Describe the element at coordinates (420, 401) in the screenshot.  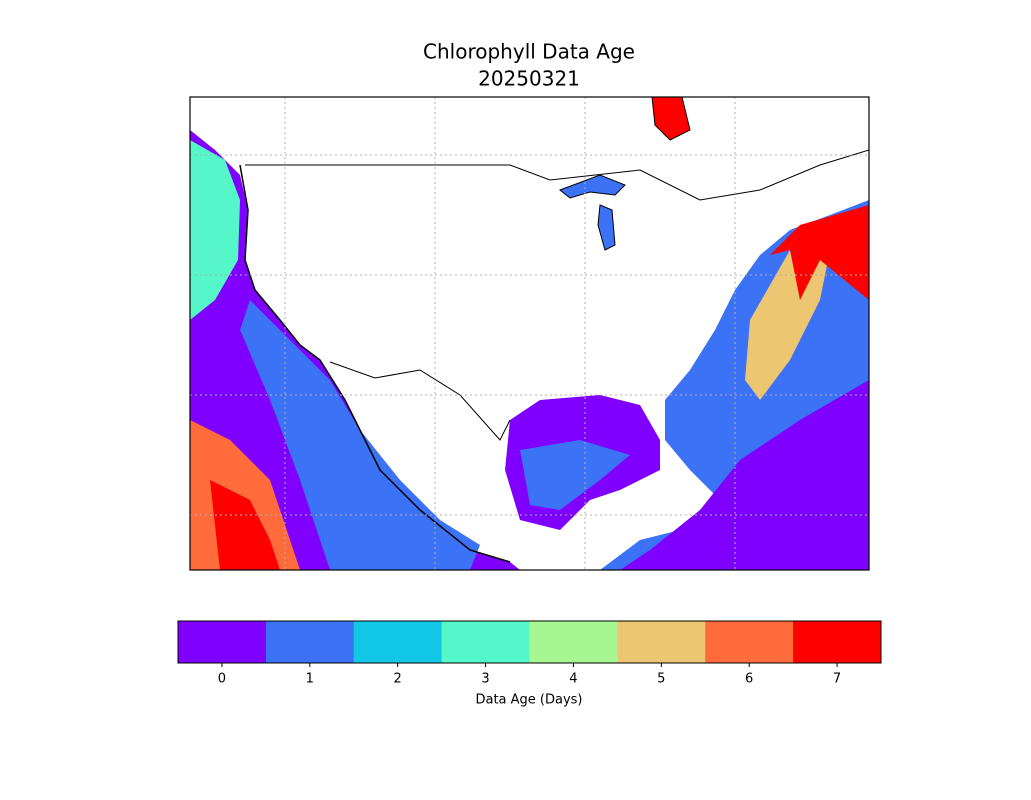
I see `mexico-border` at that location.